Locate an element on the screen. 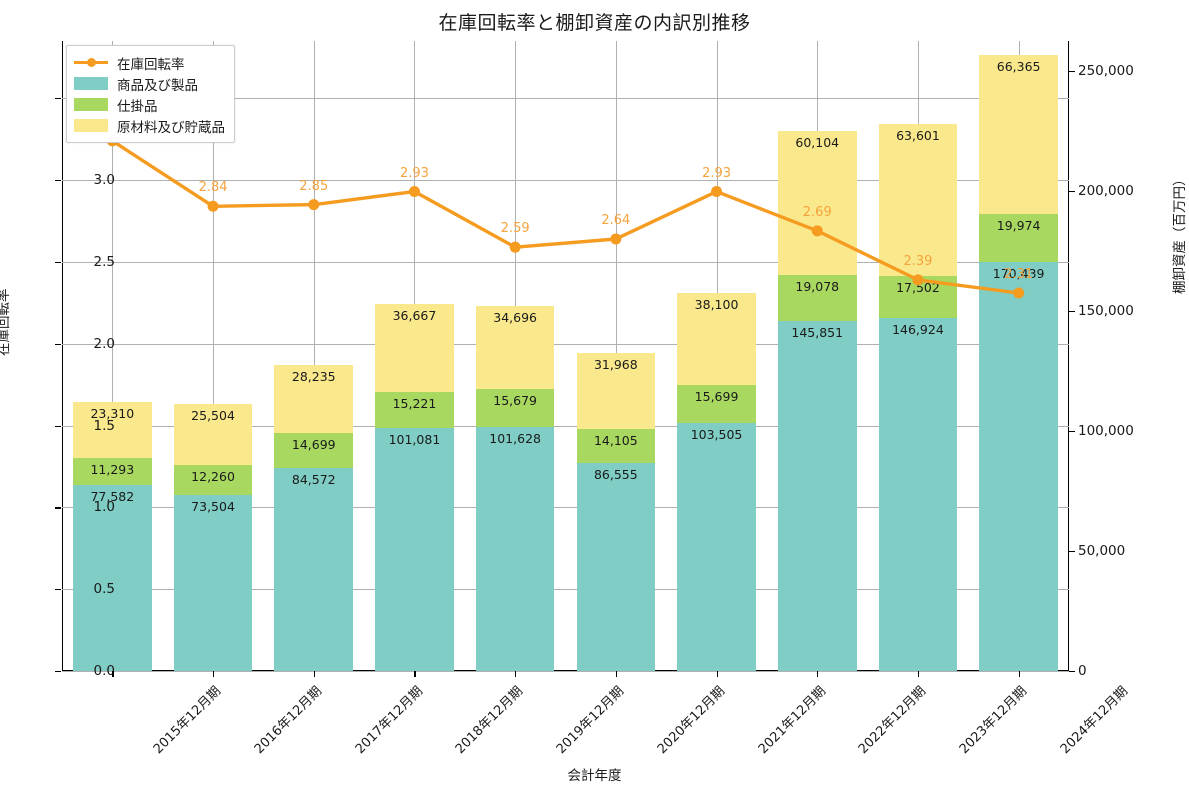 The image size is (1189, 789). chart-legend: 在庫回転率 商品及び製品 仕掛品 原材料及び貯蔵品 is located at coordinates (150, 94).